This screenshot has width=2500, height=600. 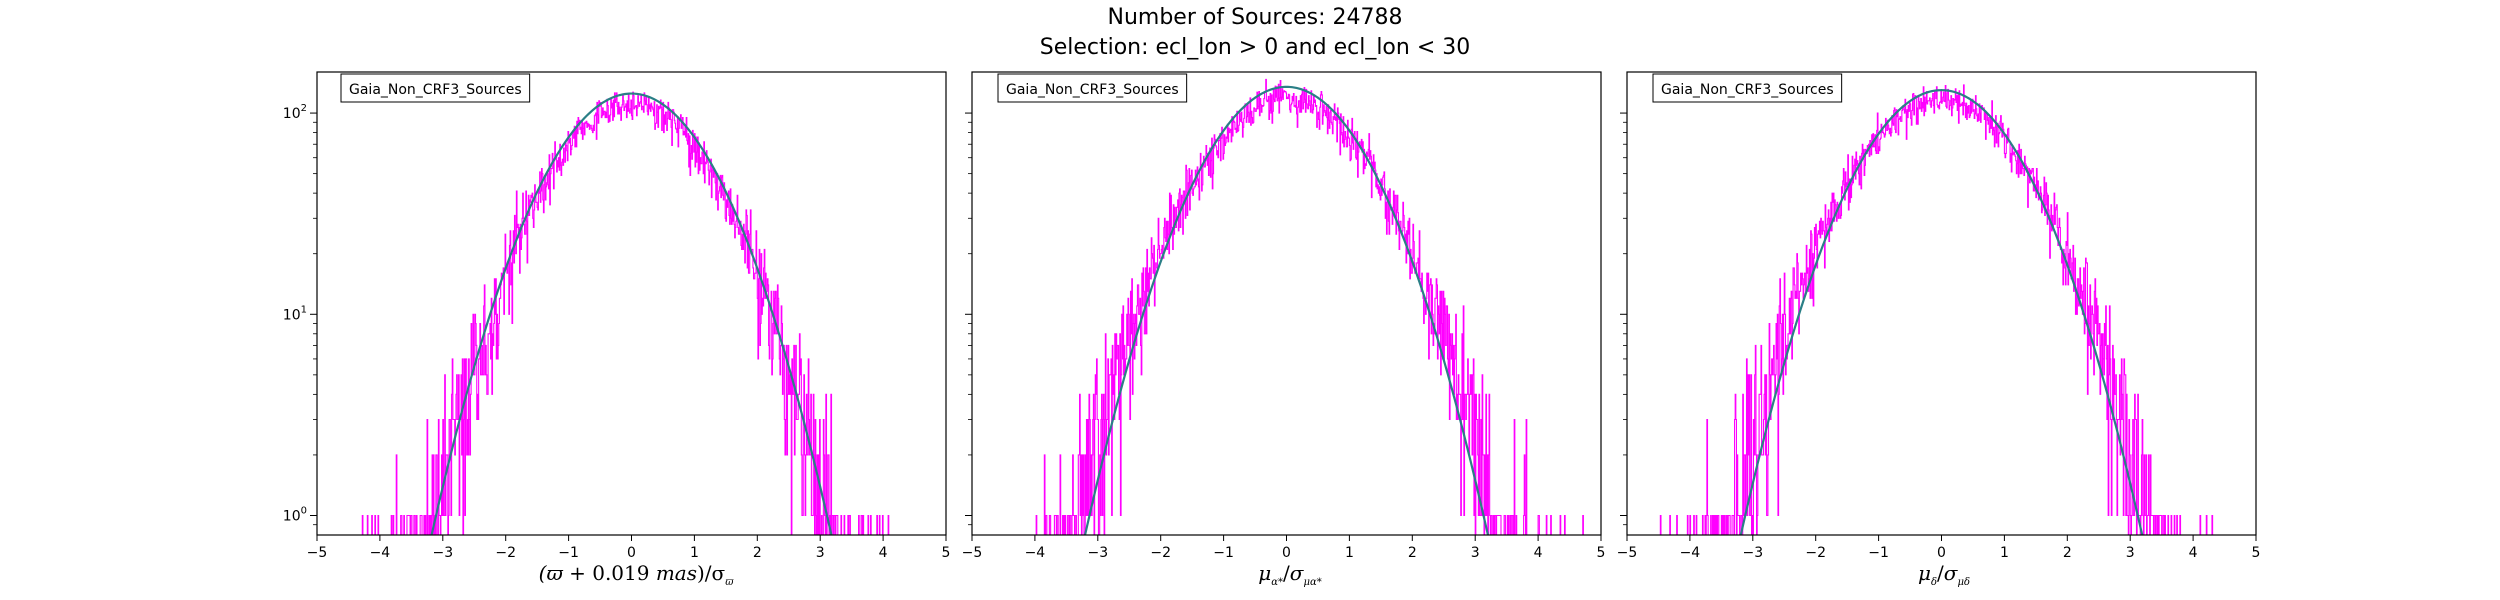 I want to click on y-tick-label: 10², so click(x=295, y=112).